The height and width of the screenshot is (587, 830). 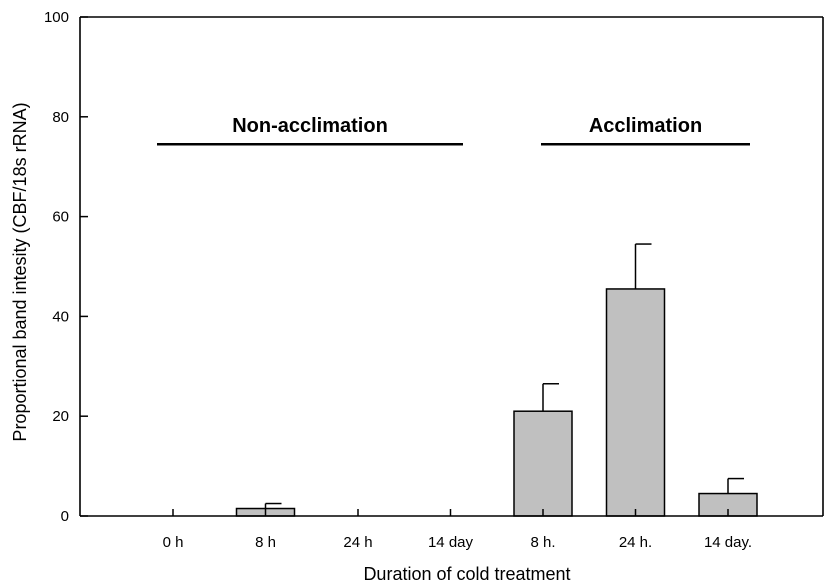 What do you see at coordinates (728, 542) in the screenshot?
I see `x-tick-label-6: 14 day.` at bounding box center [728, 542].